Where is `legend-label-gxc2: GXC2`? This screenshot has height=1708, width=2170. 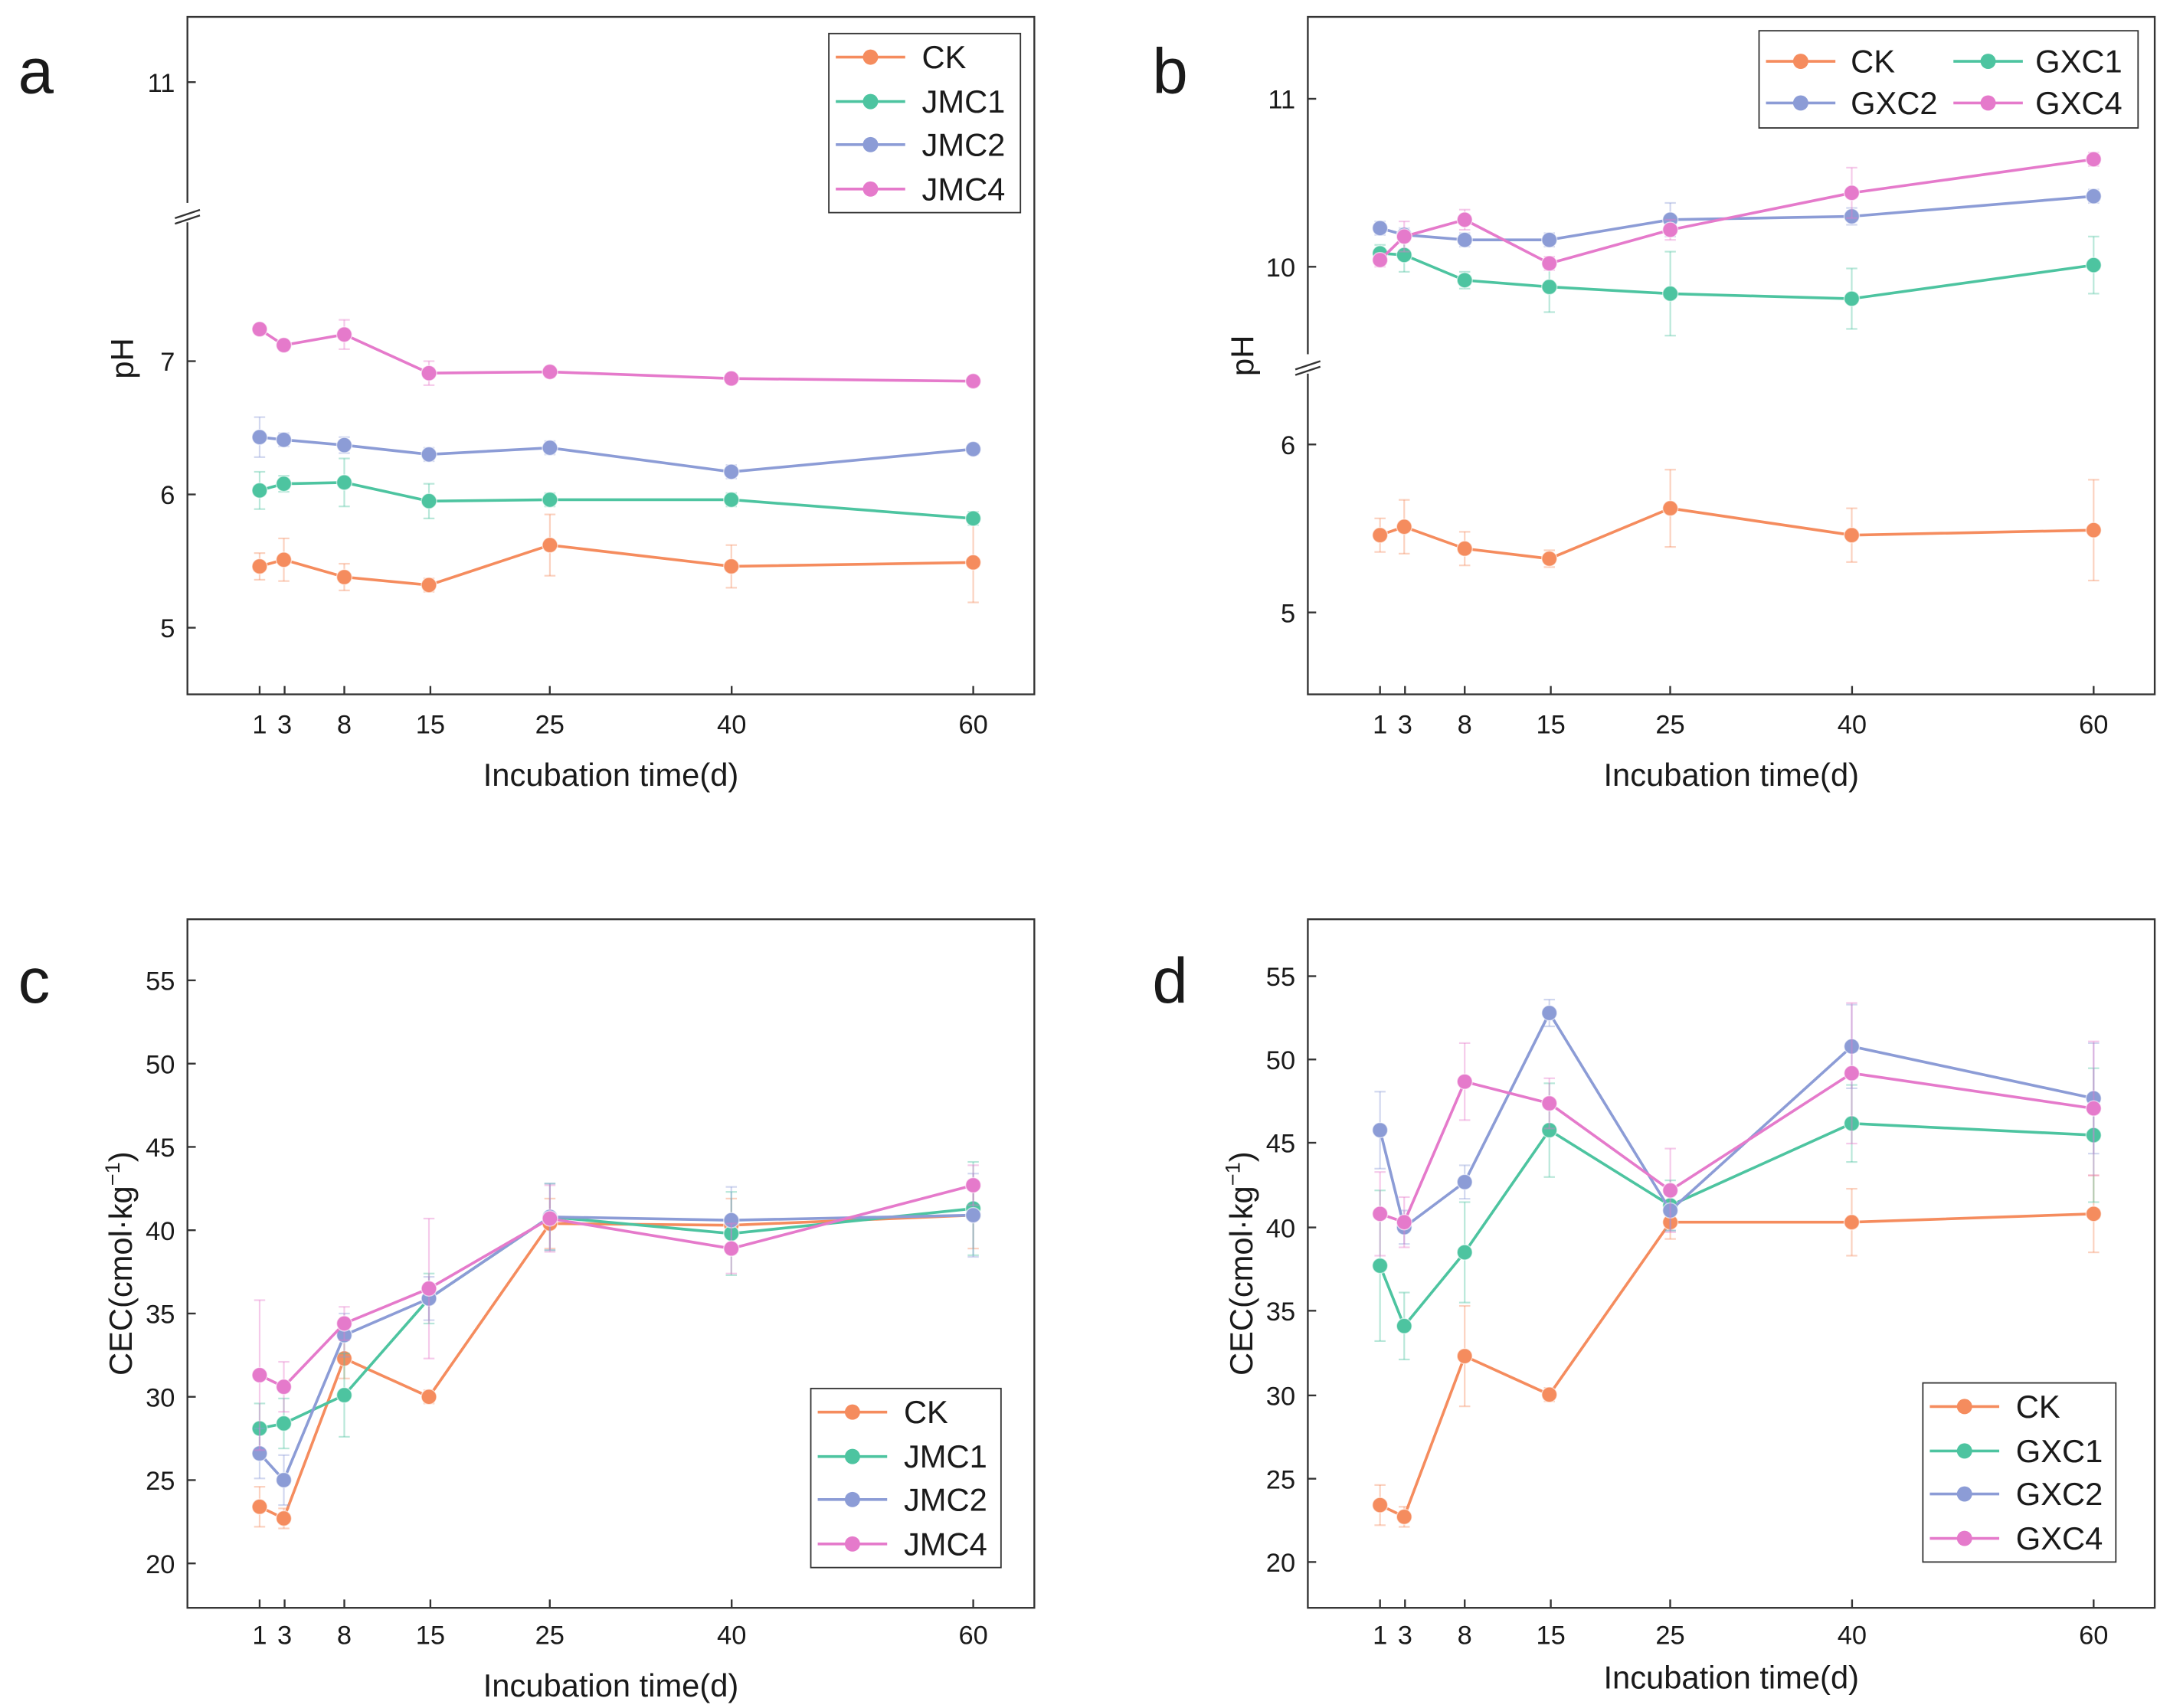 legend-label-gxc2: GXC2 is located at coordinates (2059, 1494).